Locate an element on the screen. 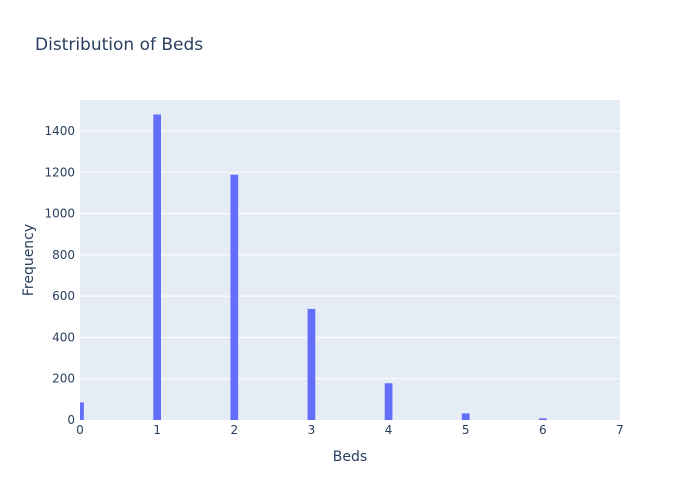 This screenshot has width=700, height=500. x-tick-label: 6 is located at coordinates (543, 430).